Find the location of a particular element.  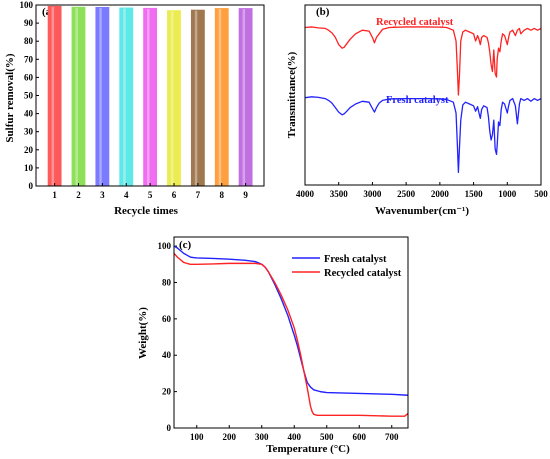

x-tick-label: 7 is located at coordinates (198, 195).